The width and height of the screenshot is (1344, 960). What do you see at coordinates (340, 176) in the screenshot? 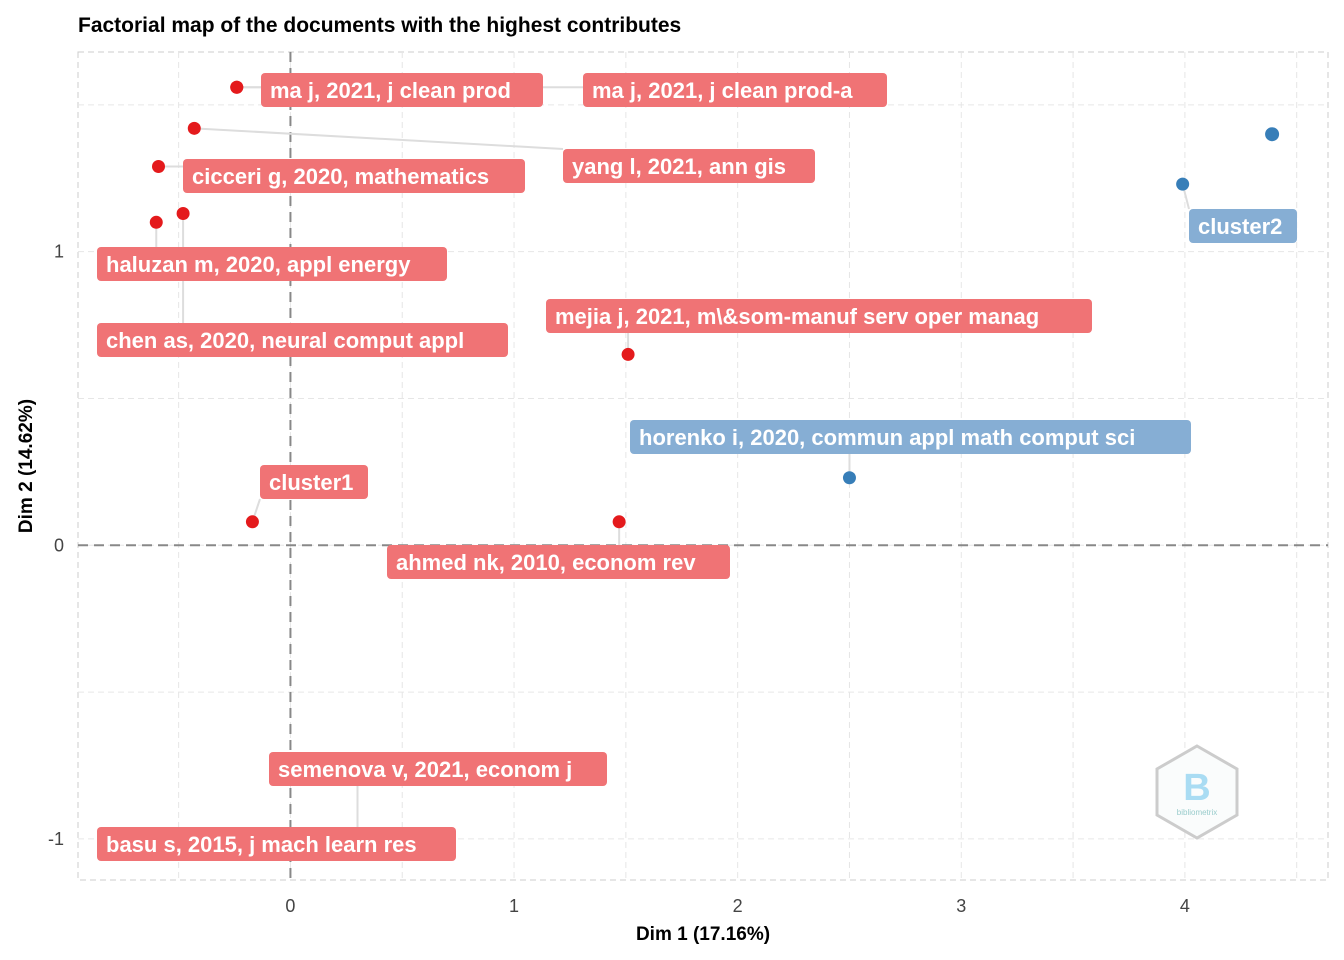
I see `label-text: cicceri g, 2020, mathematics` at bounding box center [340, 176].